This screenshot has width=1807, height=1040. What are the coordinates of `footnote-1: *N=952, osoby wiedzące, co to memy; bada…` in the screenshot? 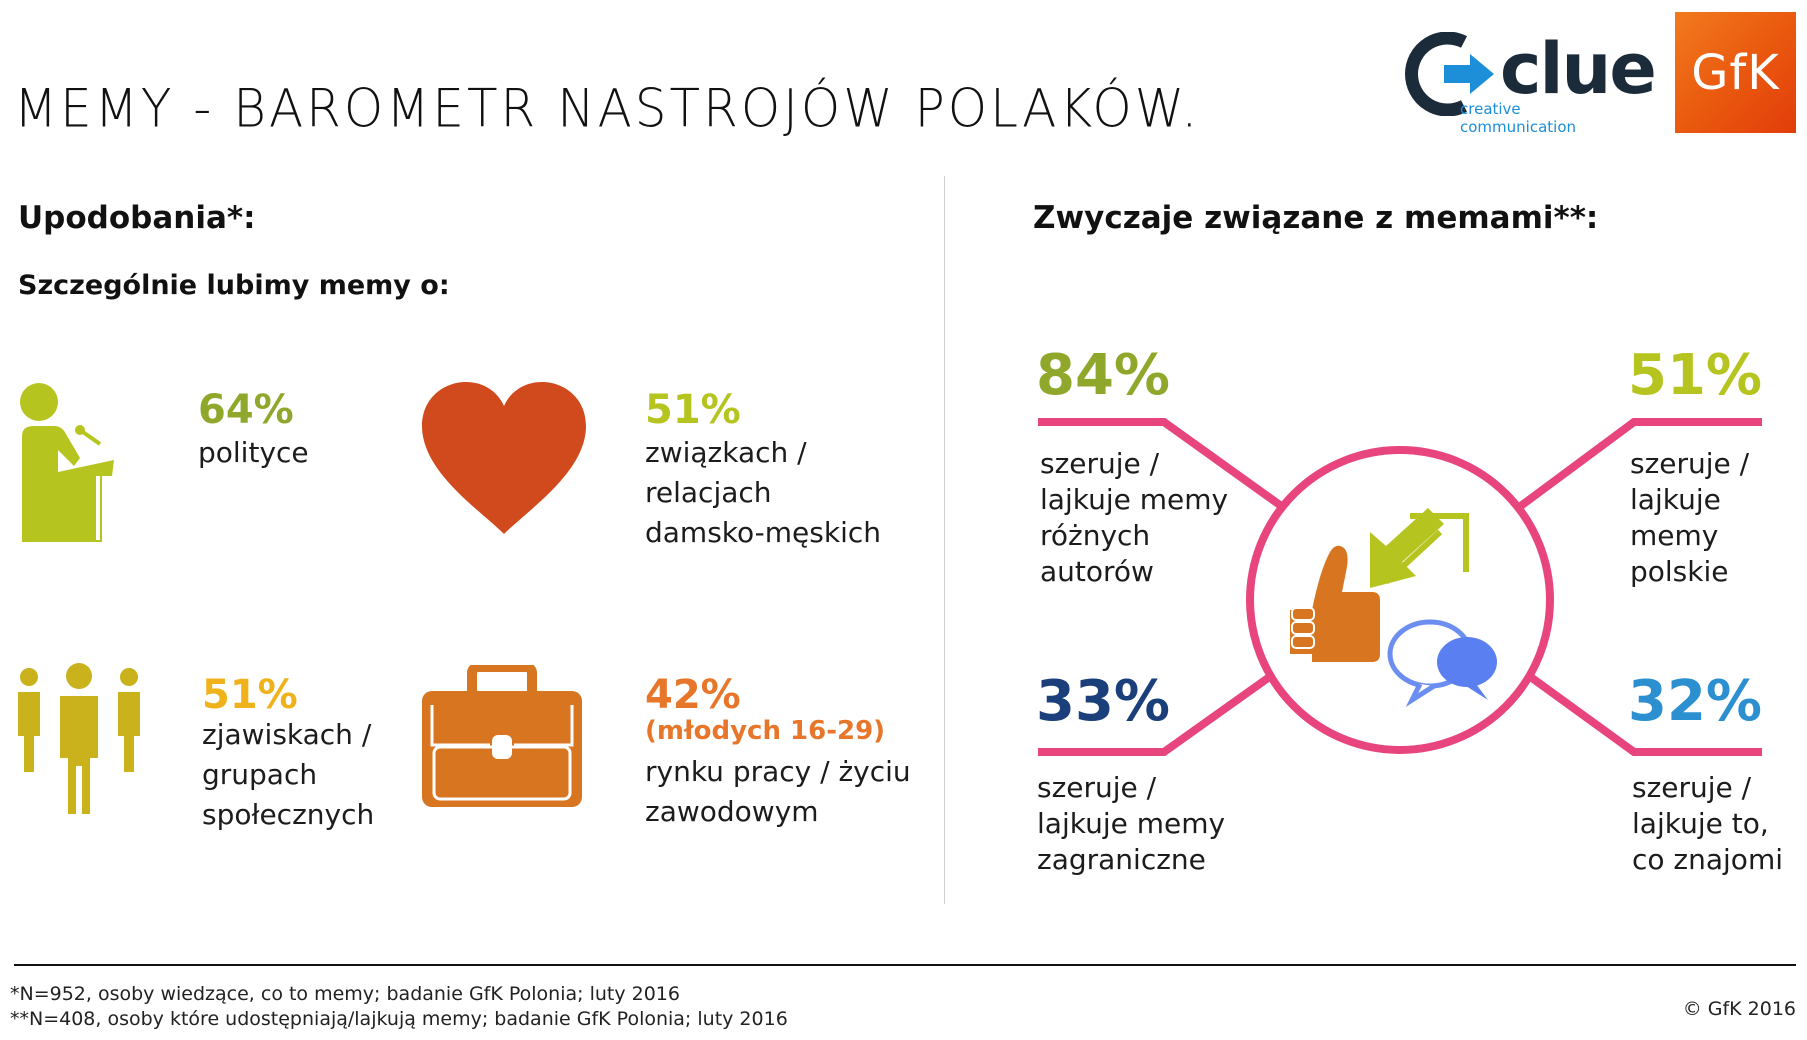 It's located at (345, 994).